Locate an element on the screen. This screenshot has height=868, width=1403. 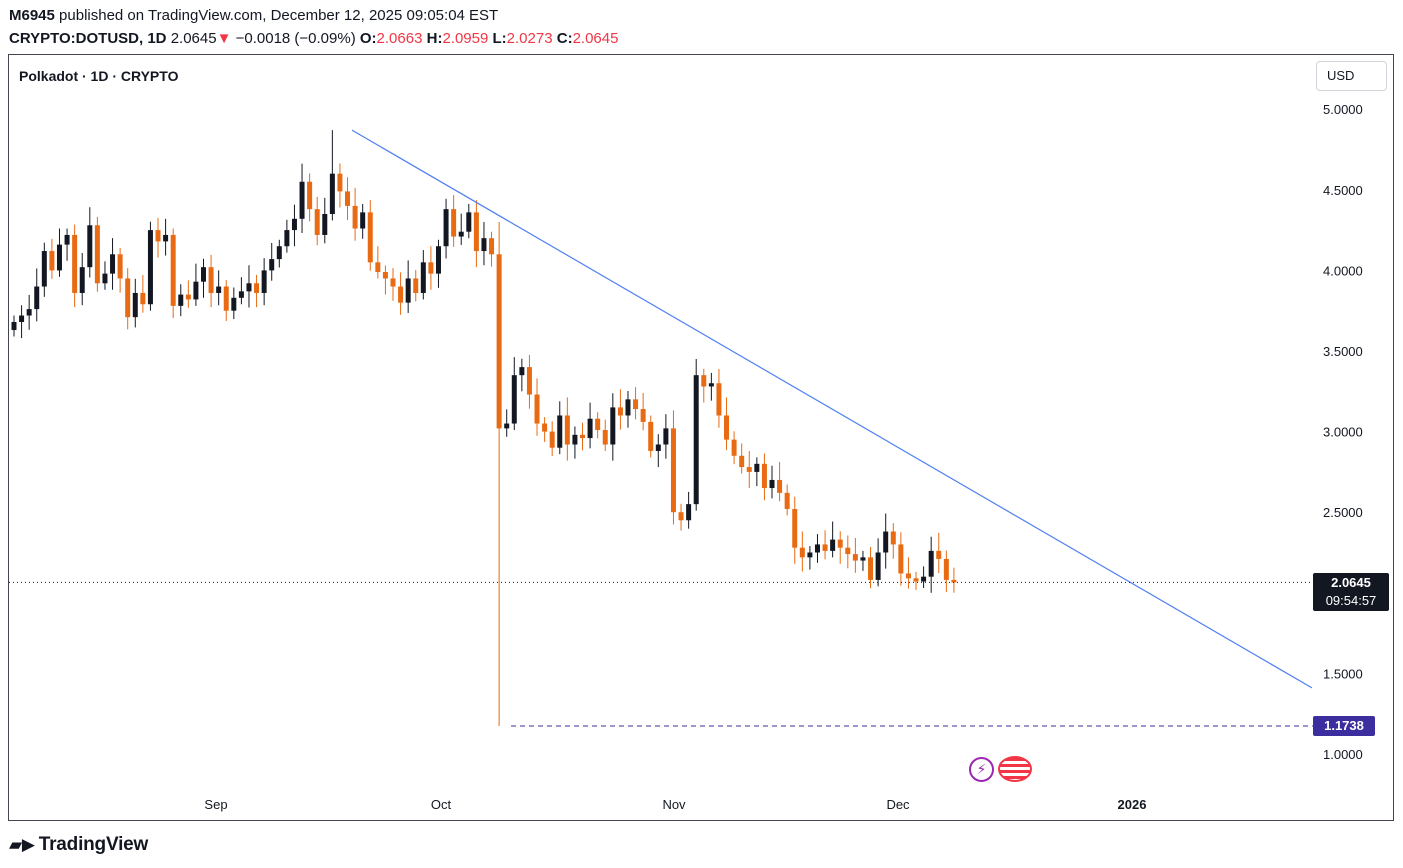
chart-legend: Polkadot · 1D · CRYPTO is located at coordinates (99, 76).